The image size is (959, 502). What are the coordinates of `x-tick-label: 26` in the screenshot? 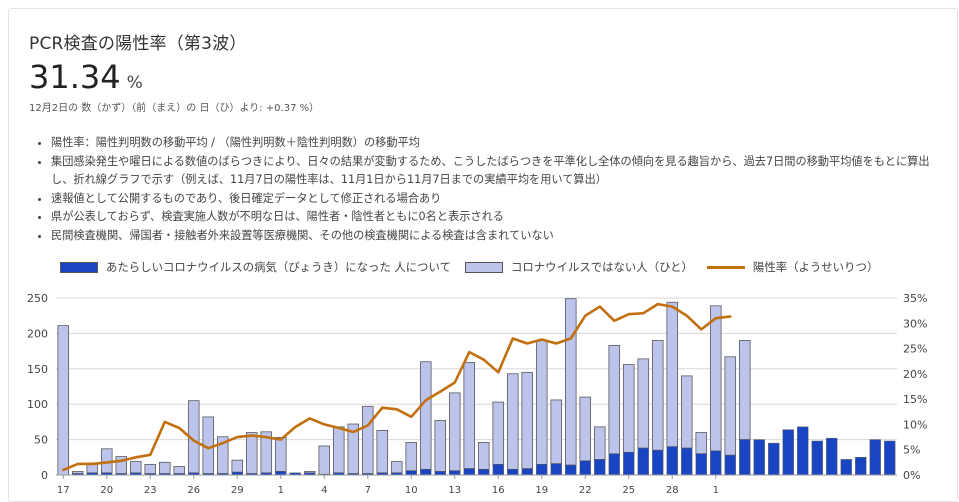 It's located at (193, 490).